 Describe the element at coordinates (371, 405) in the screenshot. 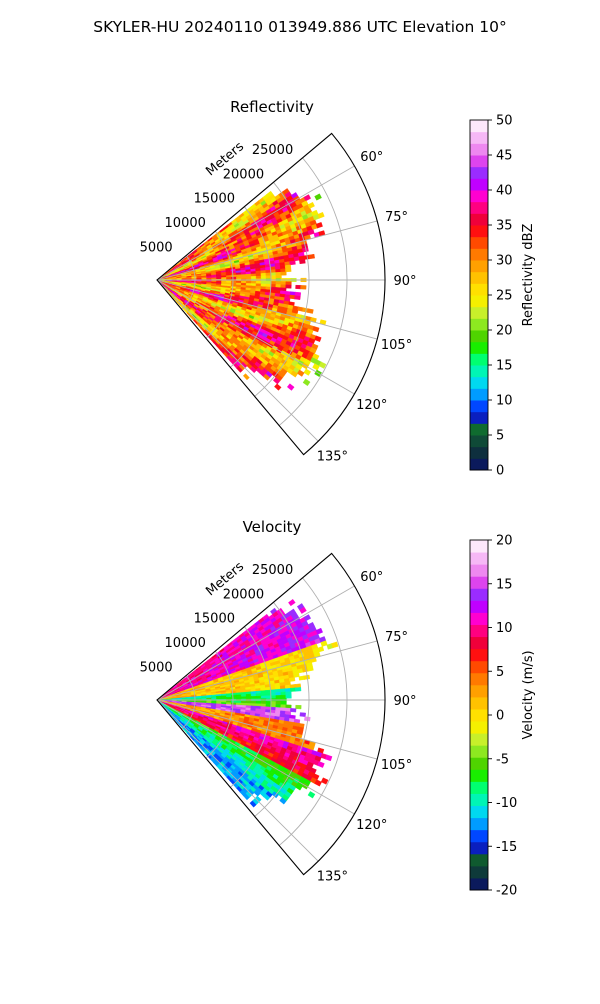

I see `azimuth-tick-label: 120°` at that location.